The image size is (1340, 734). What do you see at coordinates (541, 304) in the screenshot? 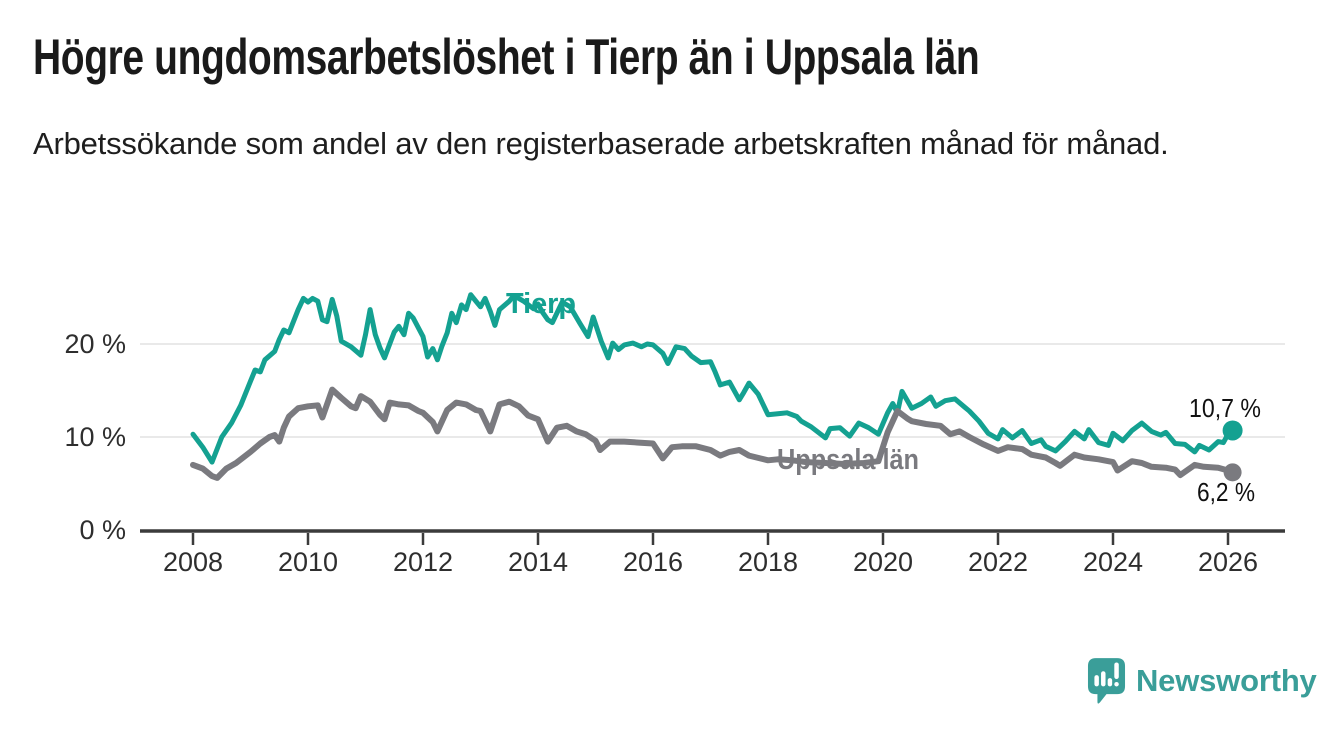
I see `series-label-tierp: Tierp` at bounding box center [541, 304].